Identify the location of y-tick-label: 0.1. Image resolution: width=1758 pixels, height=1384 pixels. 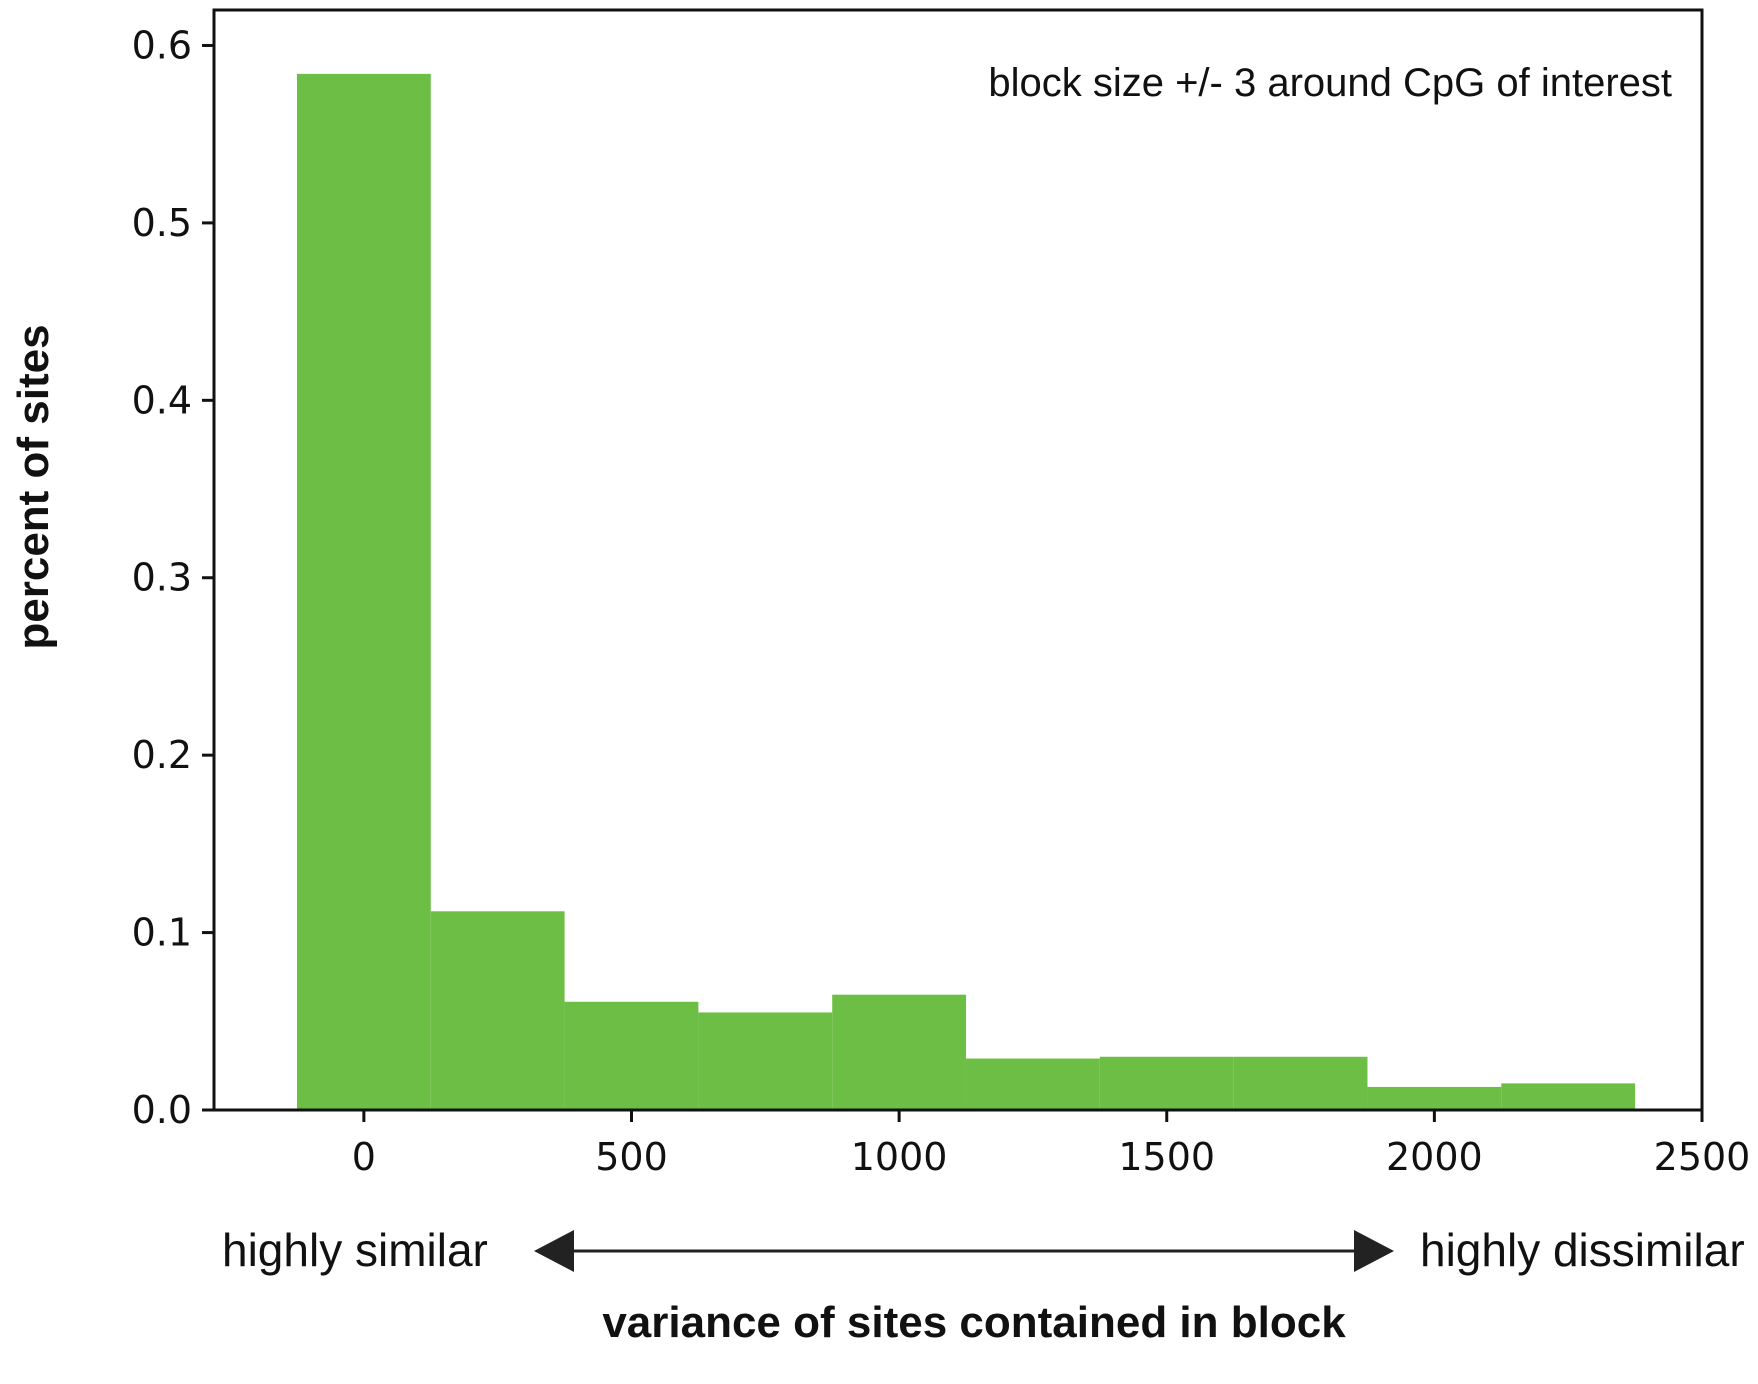
(162, 933).